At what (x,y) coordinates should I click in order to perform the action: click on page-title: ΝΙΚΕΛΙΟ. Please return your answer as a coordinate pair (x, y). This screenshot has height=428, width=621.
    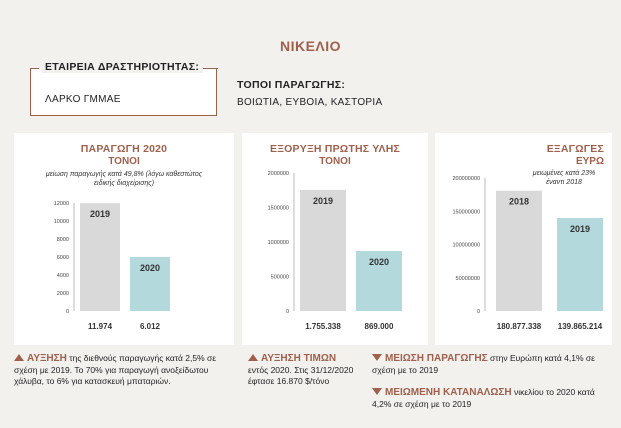
    Looking at the image, I should click on (310, 46).